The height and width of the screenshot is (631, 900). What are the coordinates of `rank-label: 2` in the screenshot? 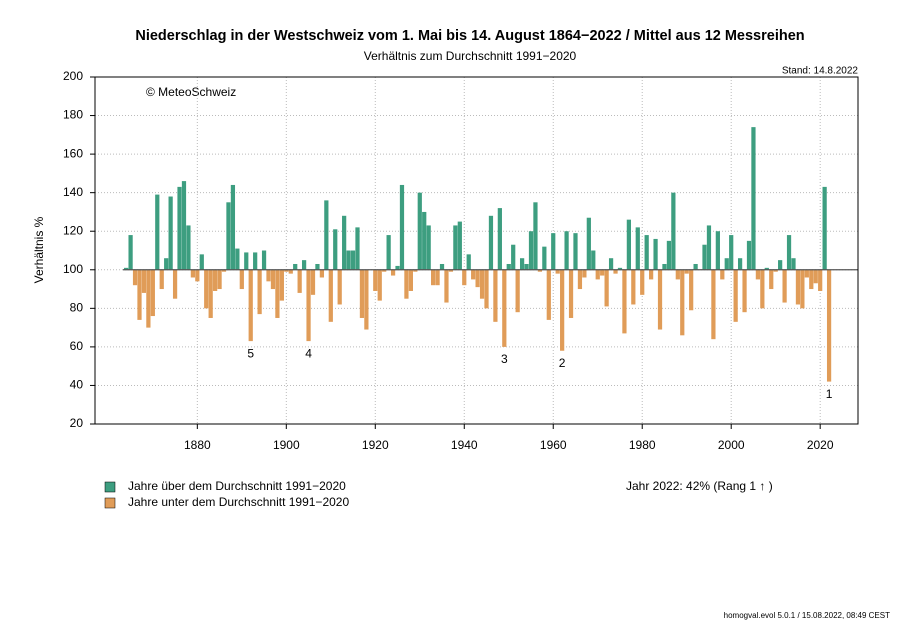 It's located at (562, 363).